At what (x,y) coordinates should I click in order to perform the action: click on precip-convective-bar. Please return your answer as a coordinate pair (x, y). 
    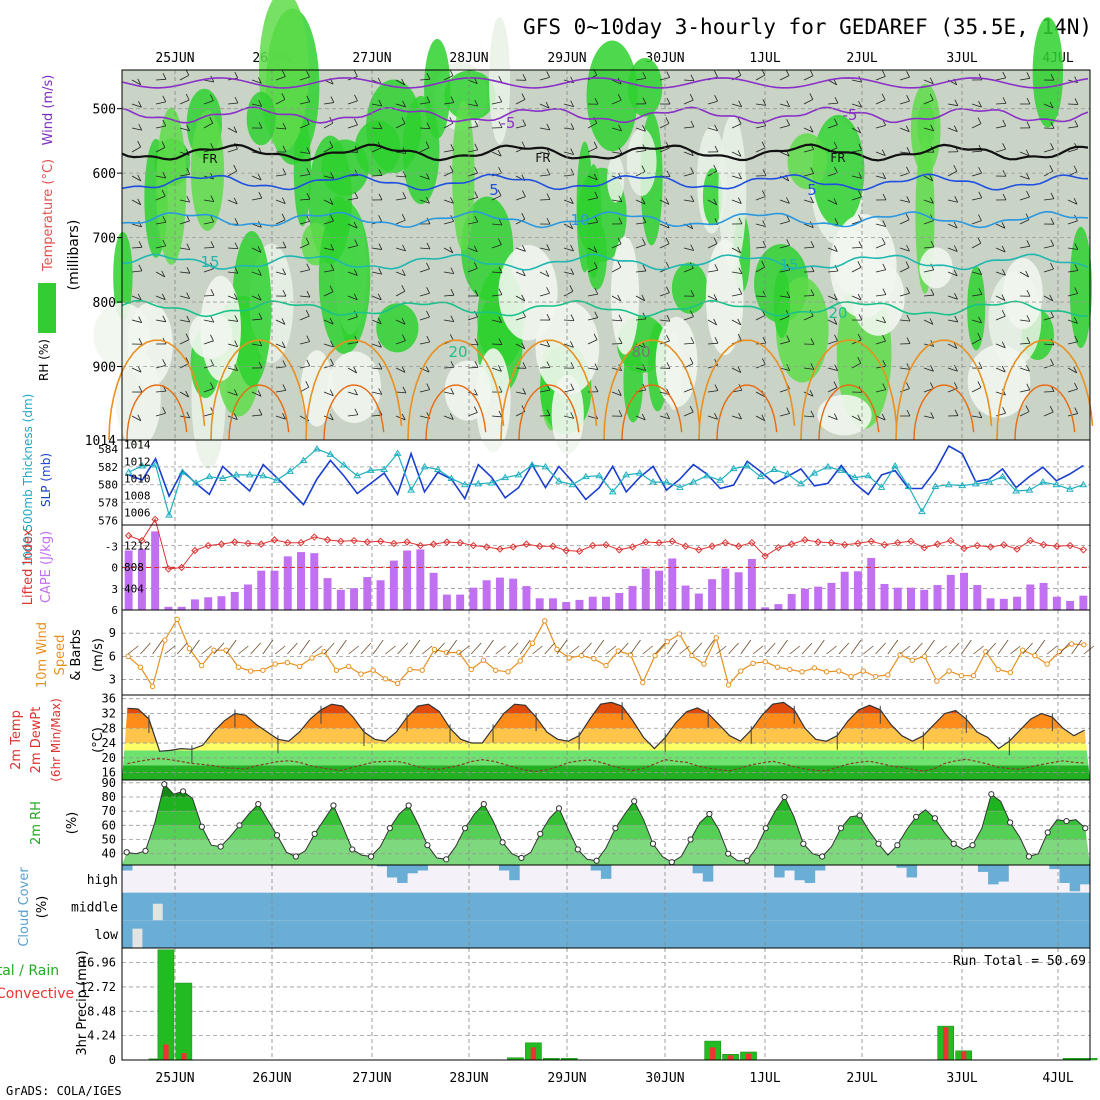
    Looking at the image, I should click on (946, 1043).